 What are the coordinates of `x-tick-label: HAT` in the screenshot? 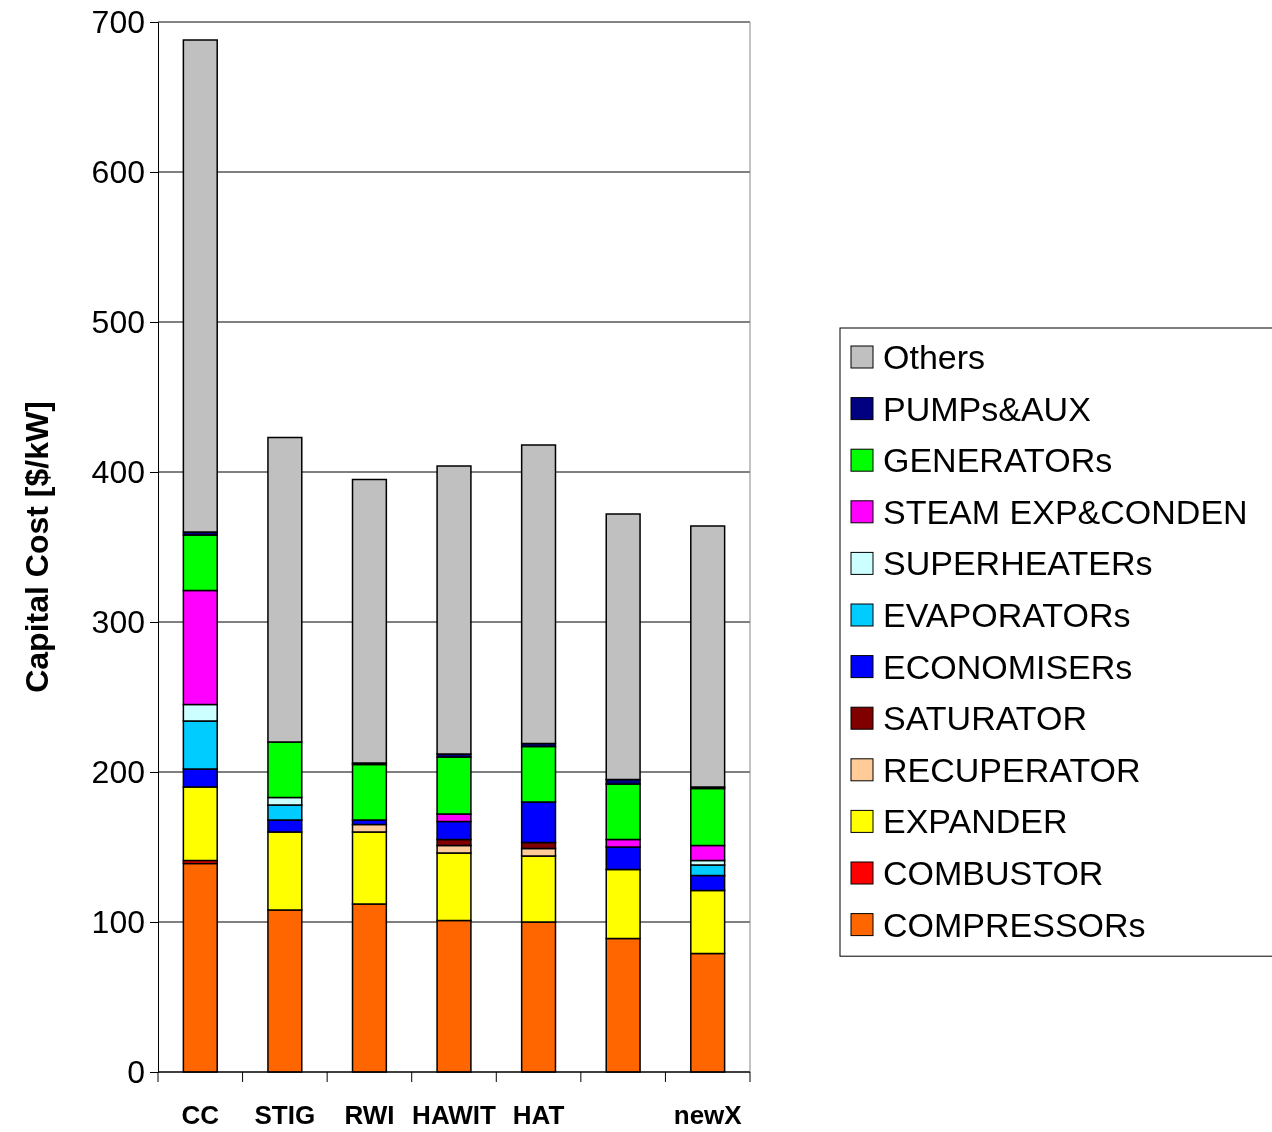 It's located at (538, 1115).